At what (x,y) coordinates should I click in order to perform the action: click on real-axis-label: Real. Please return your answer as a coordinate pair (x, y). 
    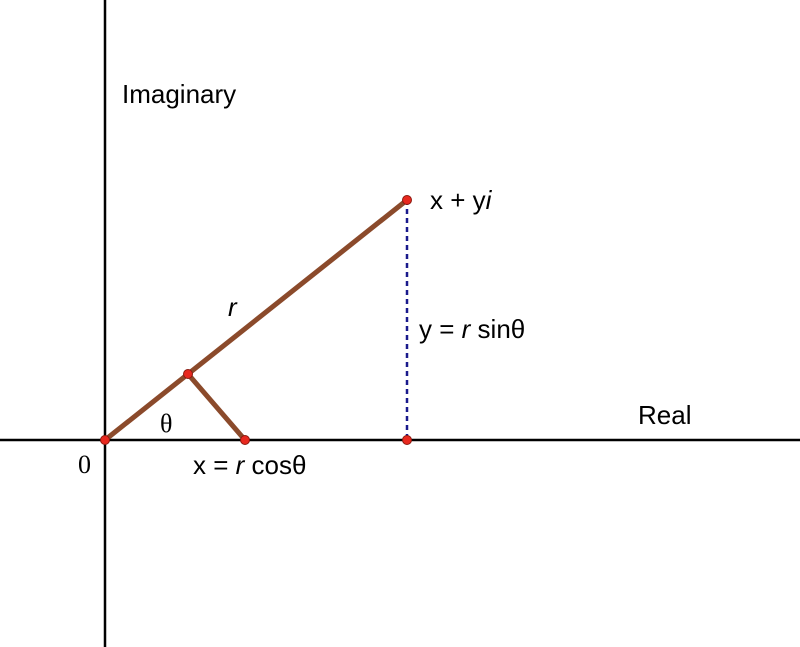
    Looking at the image, I should click on (664, 415).